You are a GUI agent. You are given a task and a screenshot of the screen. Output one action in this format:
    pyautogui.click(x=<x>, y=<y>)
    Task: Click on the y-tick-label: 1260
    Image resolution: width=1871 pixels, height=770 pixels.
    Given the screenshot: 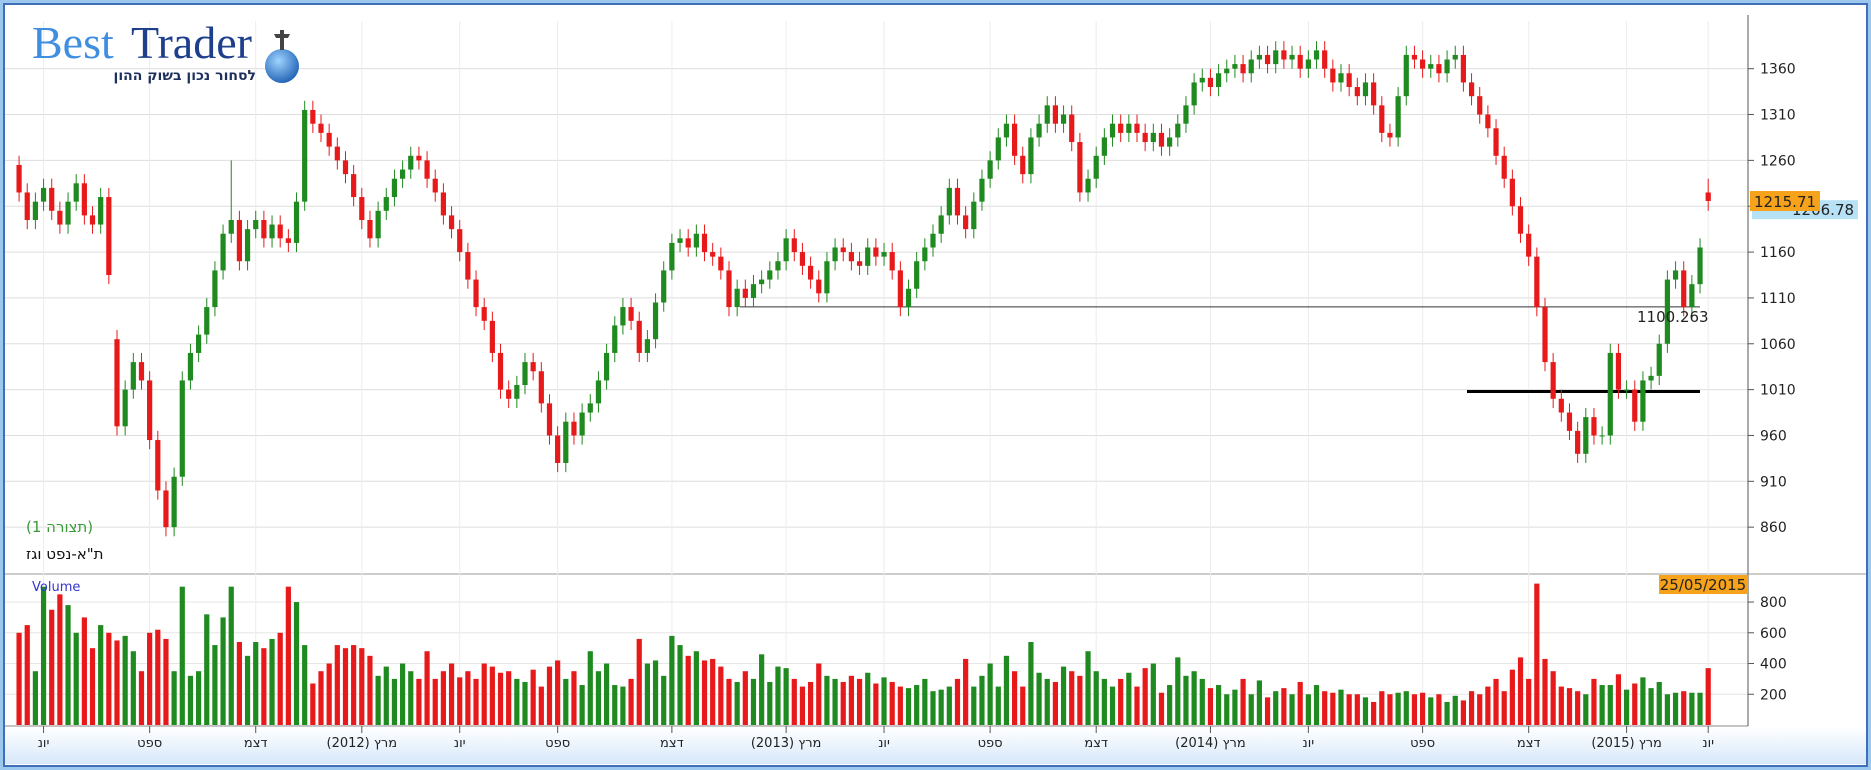 What is the action you would take?
    pyautogui.click(x=1778, y=161)
    